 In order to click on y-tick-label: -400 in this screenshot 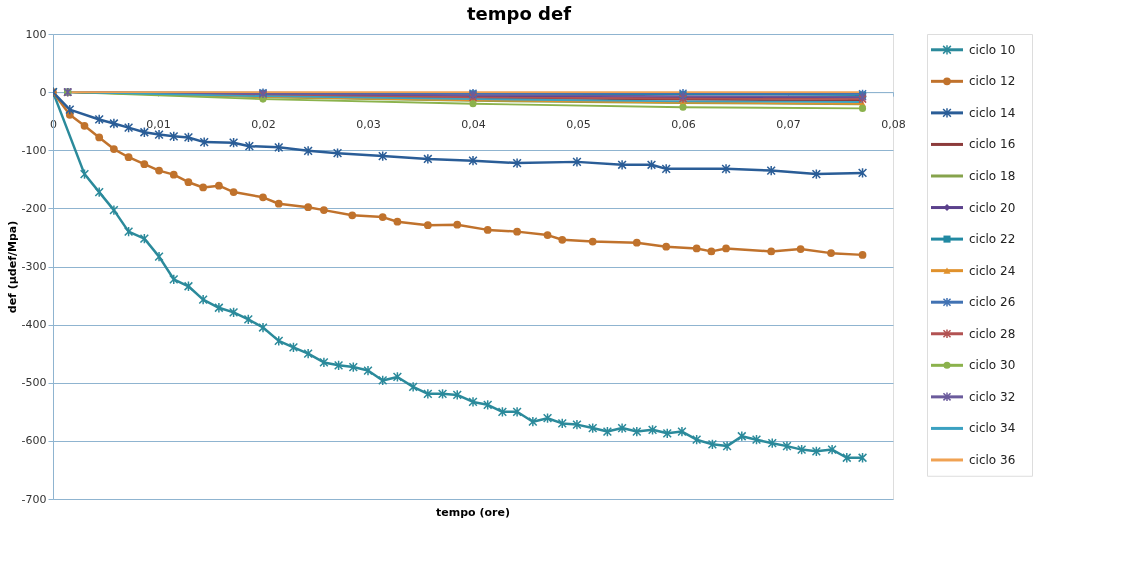, I will do `click(34, 325)`.